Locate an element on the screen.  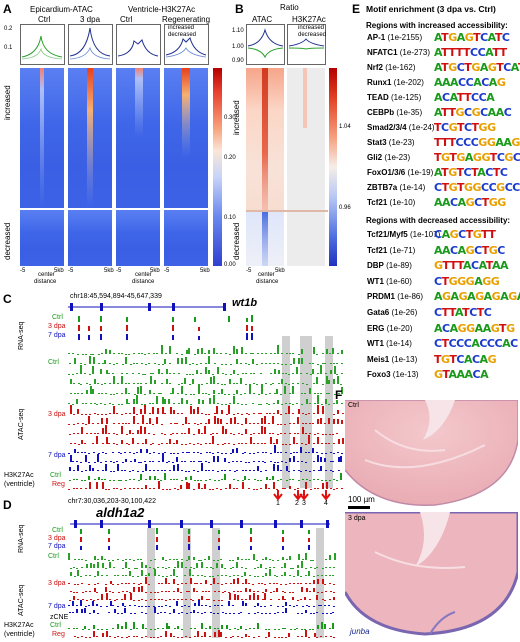
f-3dpa-label: 3 dpa is located at coordinates (357, 518).